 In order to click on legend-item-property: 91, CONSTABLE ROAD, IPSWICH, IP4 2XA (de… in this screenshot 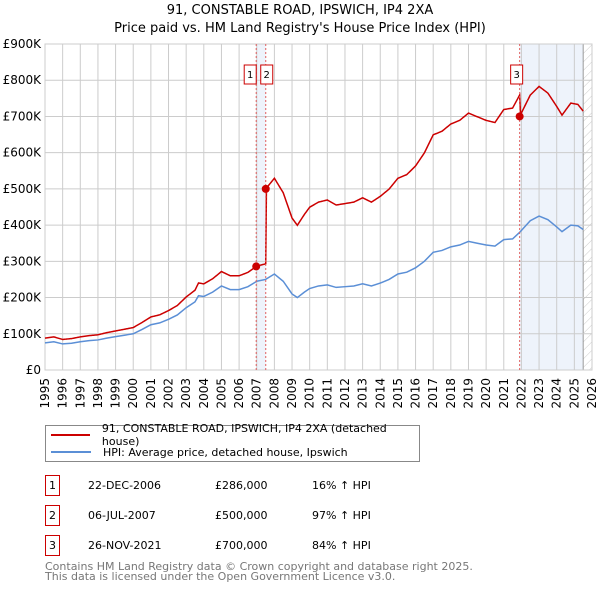, I will do `click(232, 435)`.